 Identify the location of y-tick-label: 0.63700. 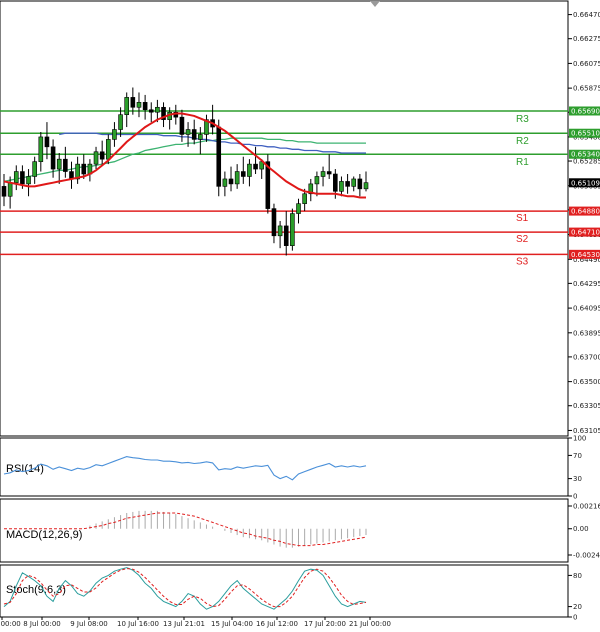
(586, 357).